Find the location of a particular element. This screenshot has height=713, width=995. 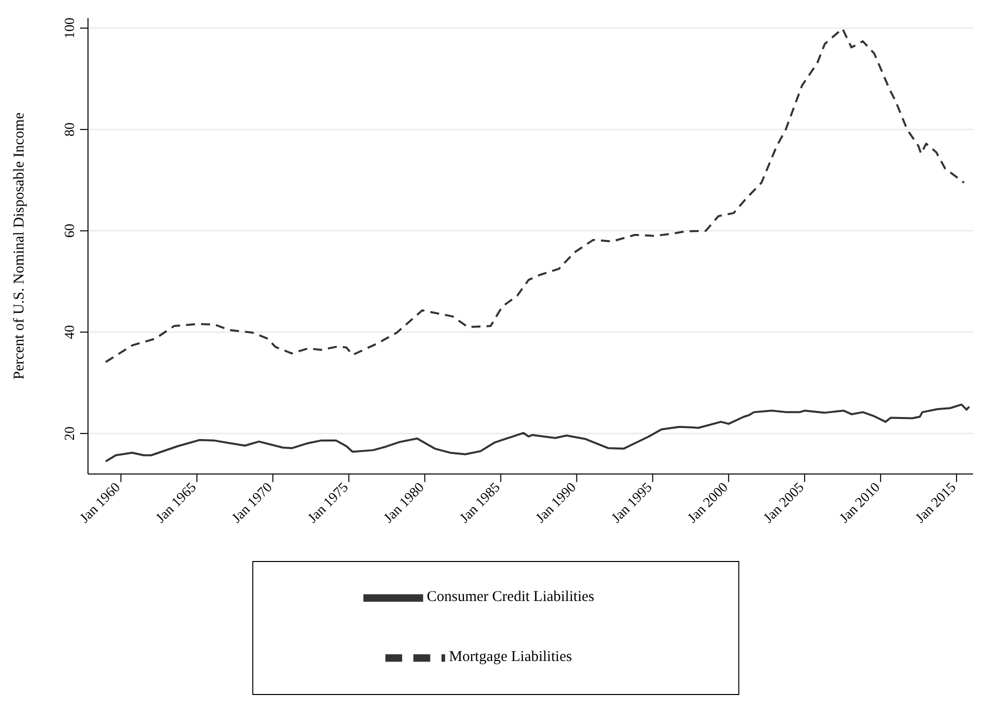

y-tick-label: 20 is located at coordinates (70, 433).